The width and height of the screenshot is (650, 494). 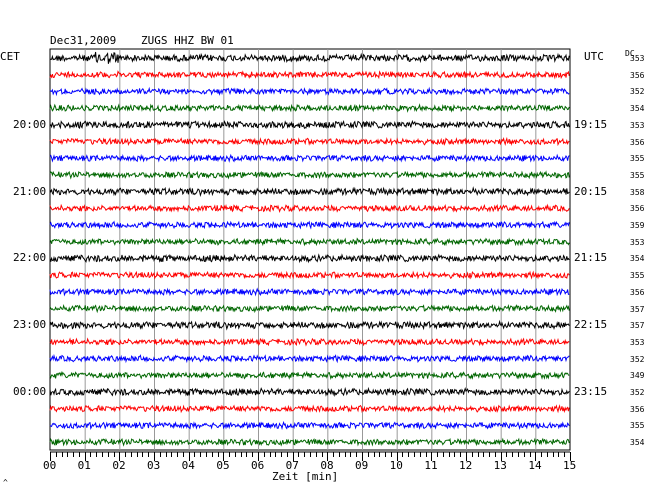 What do you see at coordinates (83, 40) in the screenshot?
I see `header-date: Dec31,2009` at bounding box center [83, 40].